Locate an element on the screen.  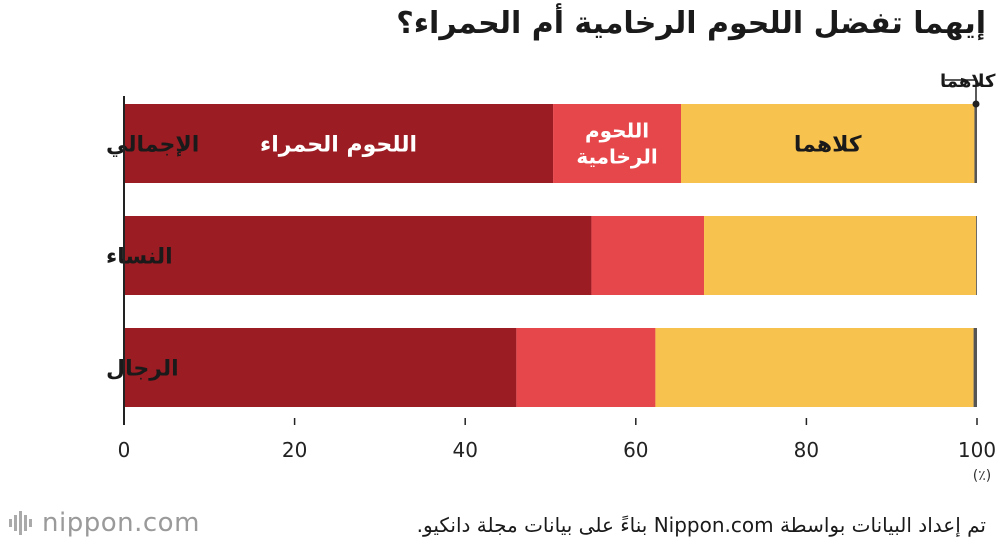
x-tick-label: 0 is located at coordinates (124, 450).